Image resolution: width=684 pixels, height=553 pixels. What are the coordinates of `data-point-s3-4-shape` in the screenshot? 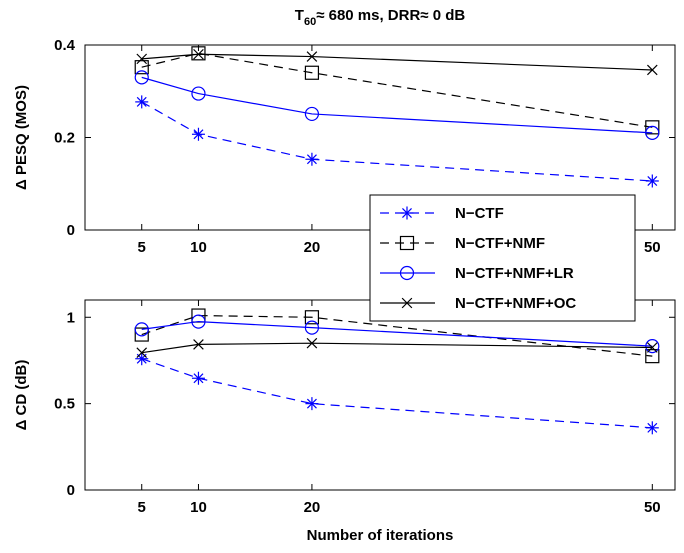 It's located at (652, 346).